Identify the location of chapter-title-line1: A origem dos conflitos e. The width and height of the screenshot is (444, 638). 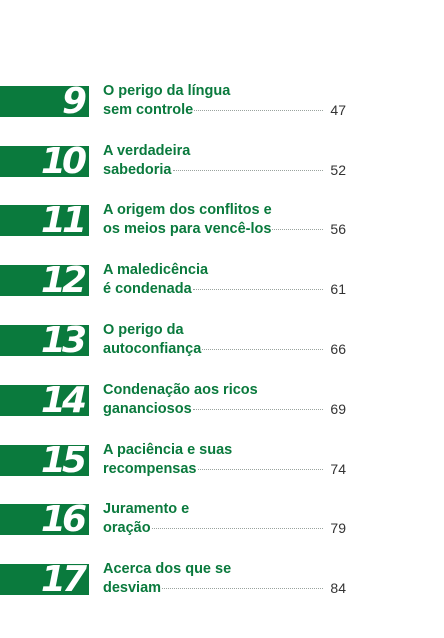
(187, 210).